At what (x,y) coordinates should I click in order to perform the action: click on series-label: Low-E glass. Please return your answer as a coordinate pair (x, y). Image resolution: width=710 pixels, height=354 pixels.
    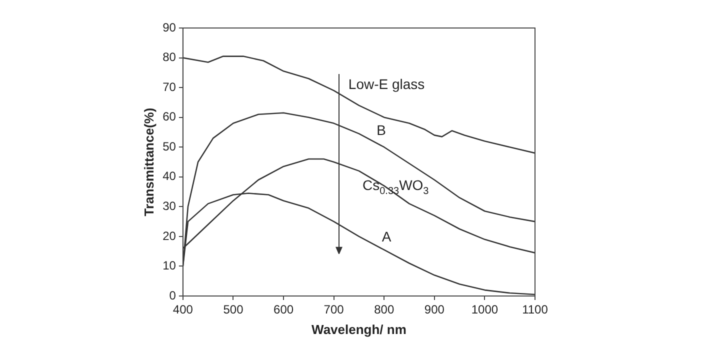
    Looking at the image, I should click on (386, 84).